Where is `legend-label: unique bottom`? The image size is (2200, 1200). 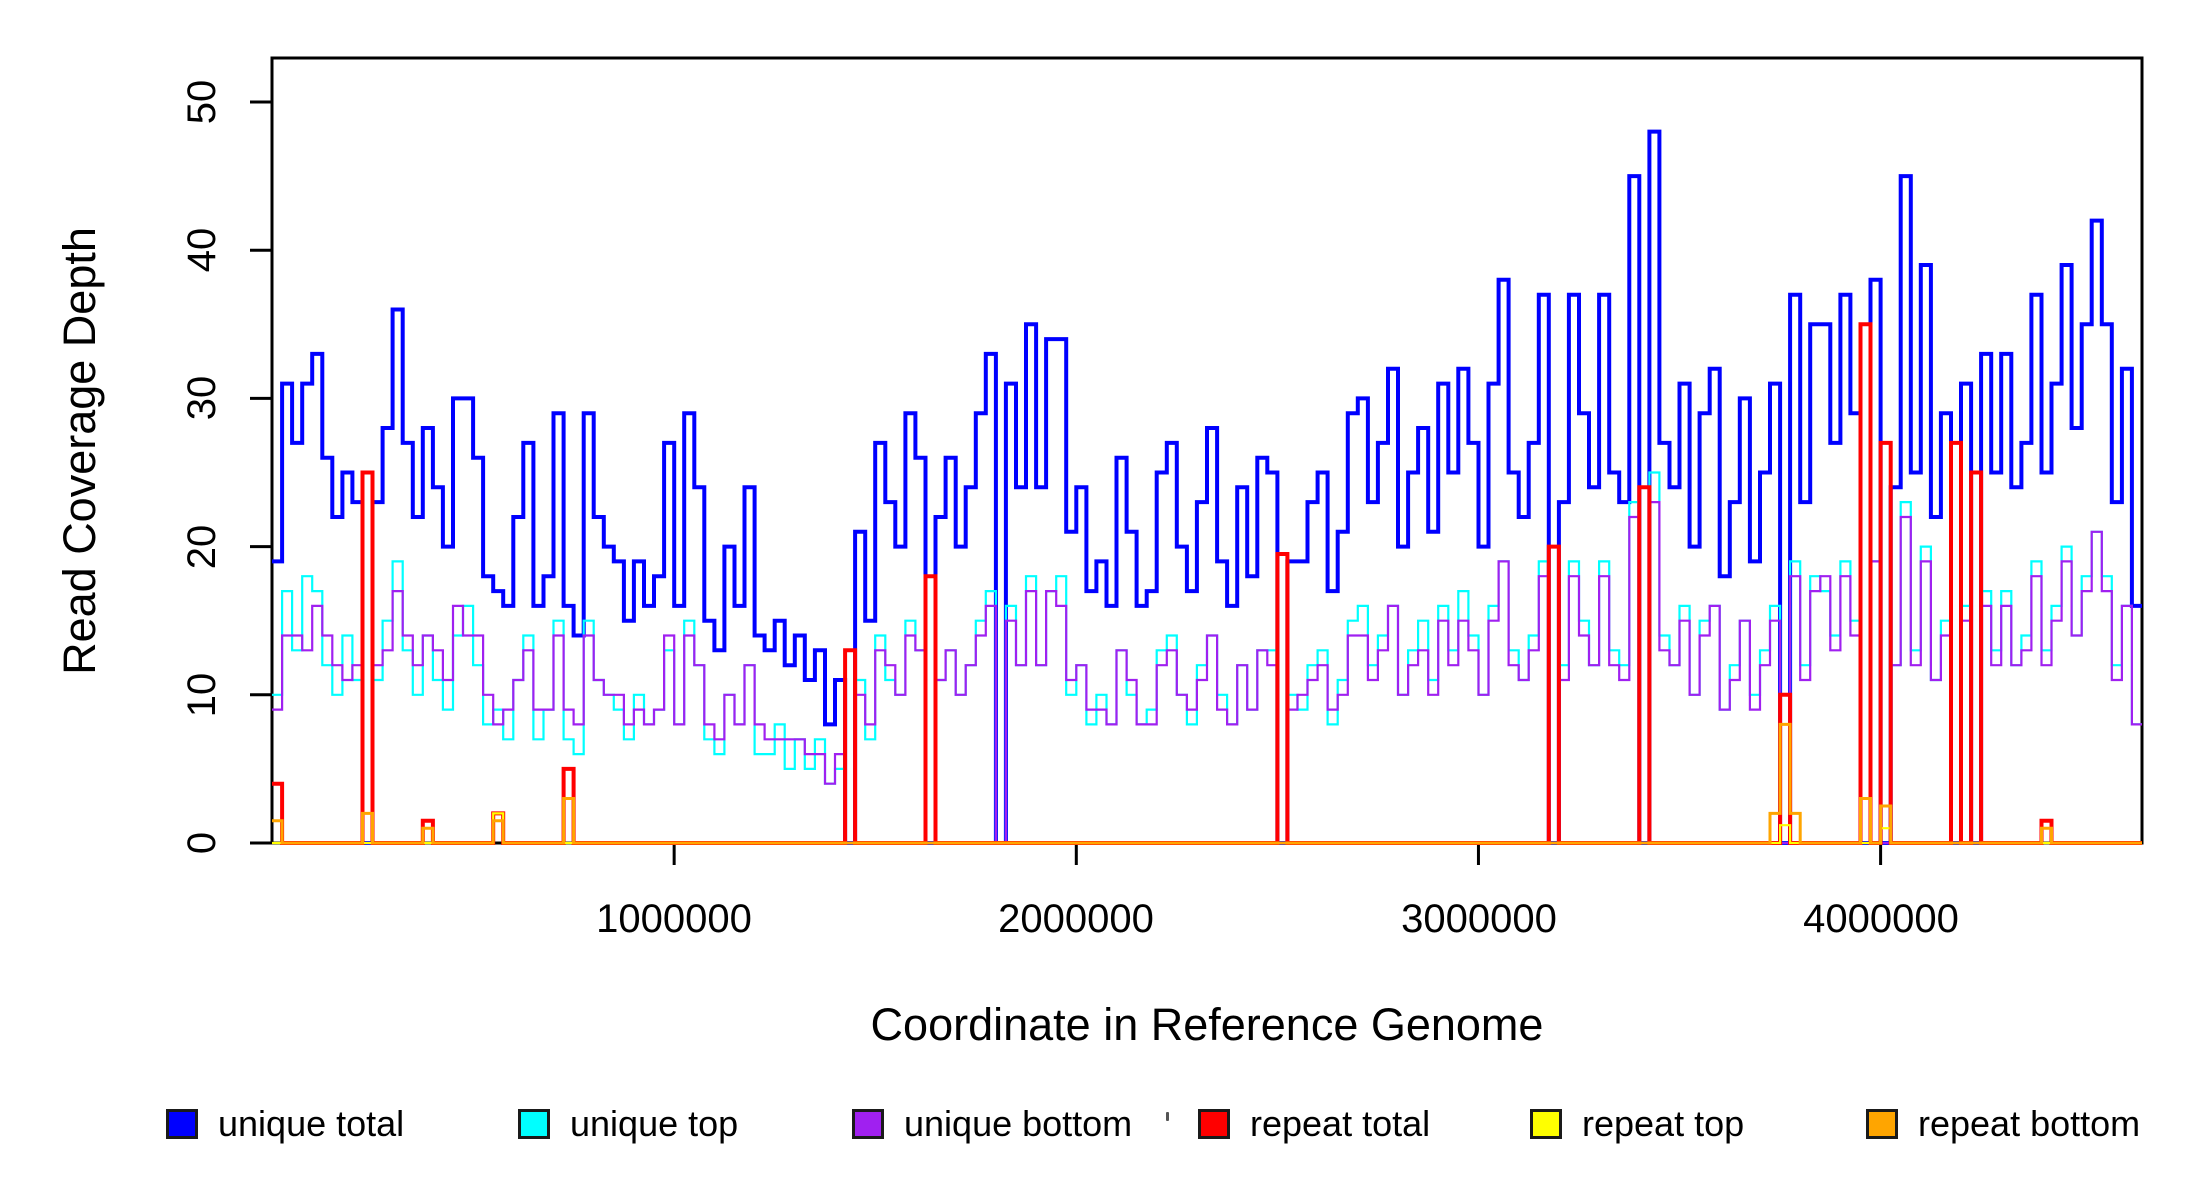
legend-label: unique bottom is located at coordinates (1018, 1123).